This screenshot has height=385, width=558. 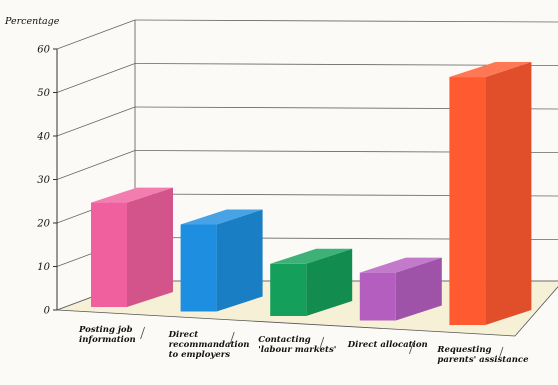 I want to click on x-tick-label-1-line-0: Direct, so click(x=183, y=335).